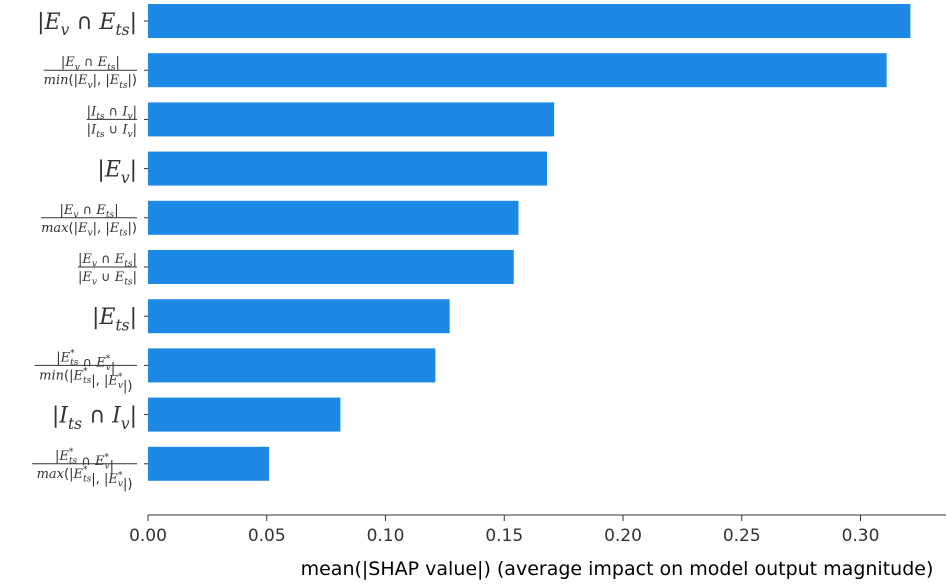  I want to click on category-label-numerator: |Its​ ∩ Iv​|, so click(112, 113).